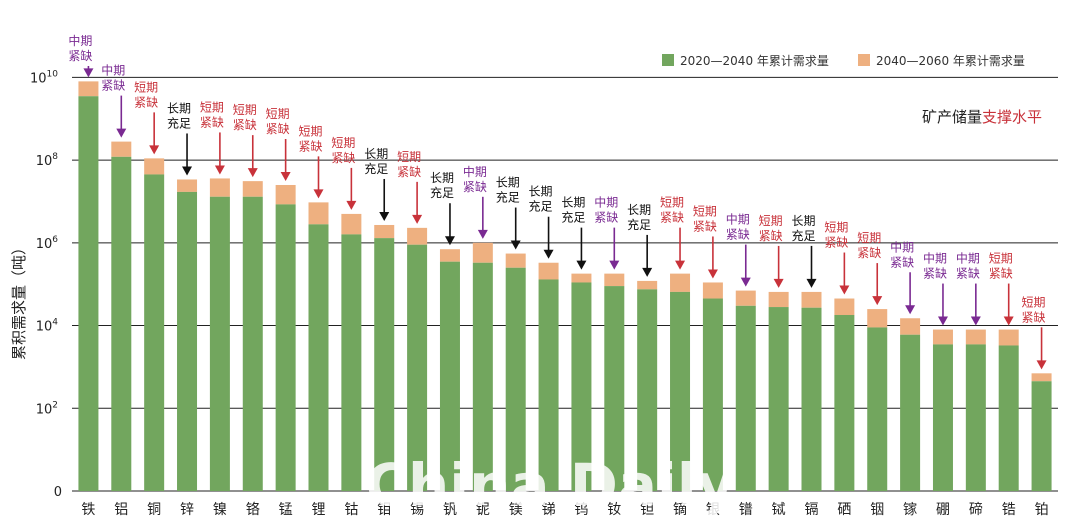  What do you see at coordinates (910, 510) in the screenshot?
I see `category-label: 镓` at bounding box center [910, 510].